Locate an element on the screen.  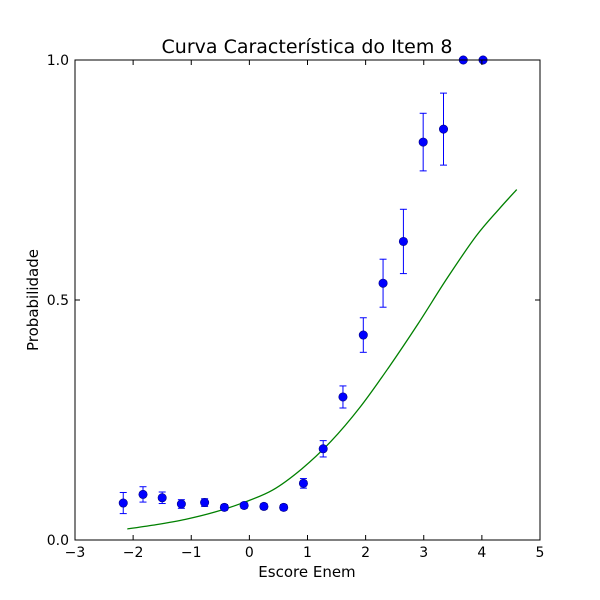
y-tick-label: 0.0 is located at coordinates (58, 541).